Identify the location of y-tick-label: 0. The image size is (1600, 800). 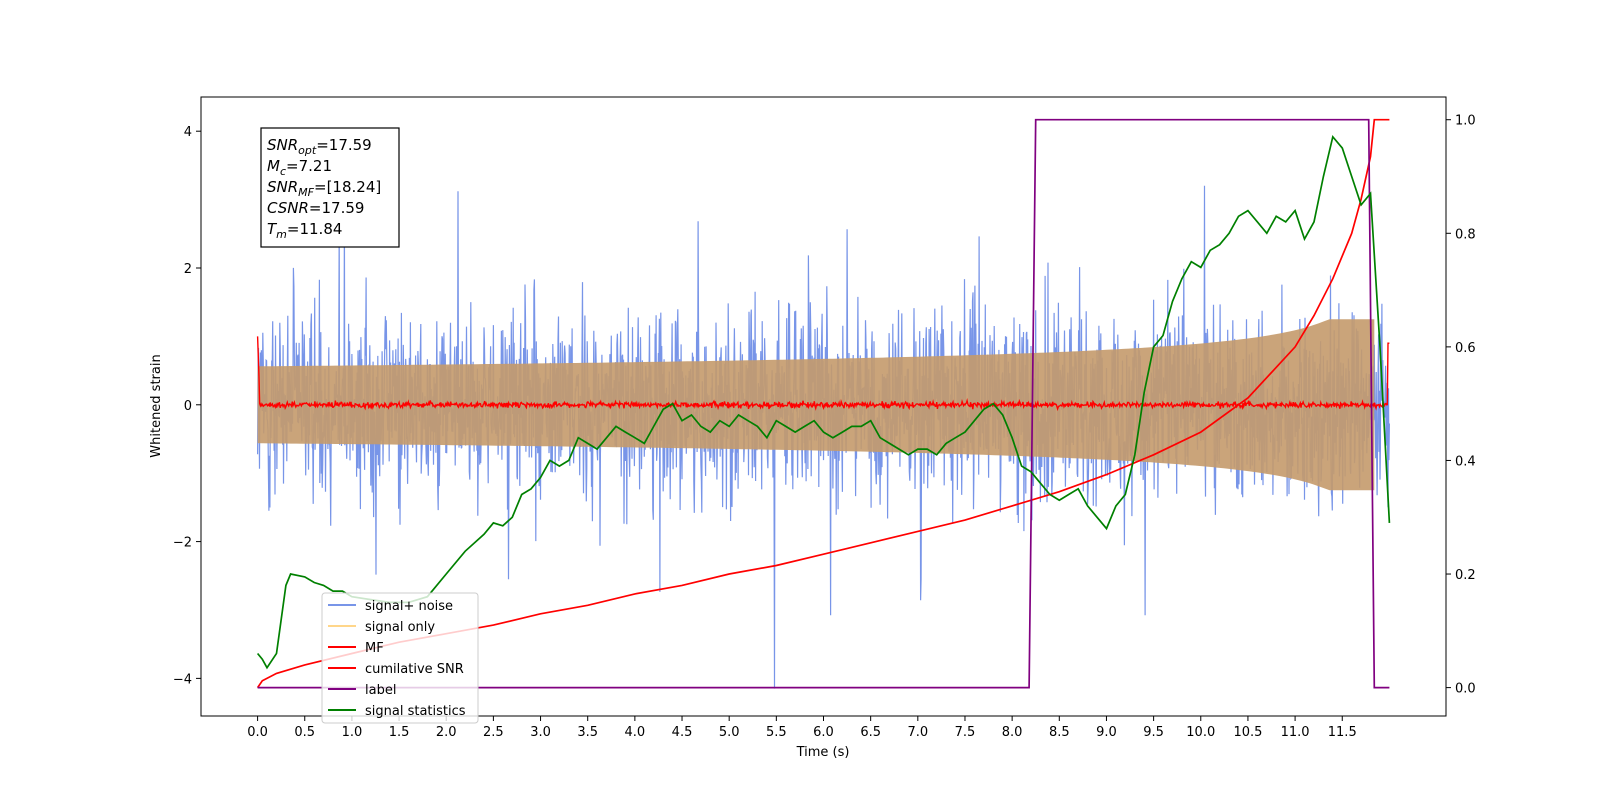
(188, 406).